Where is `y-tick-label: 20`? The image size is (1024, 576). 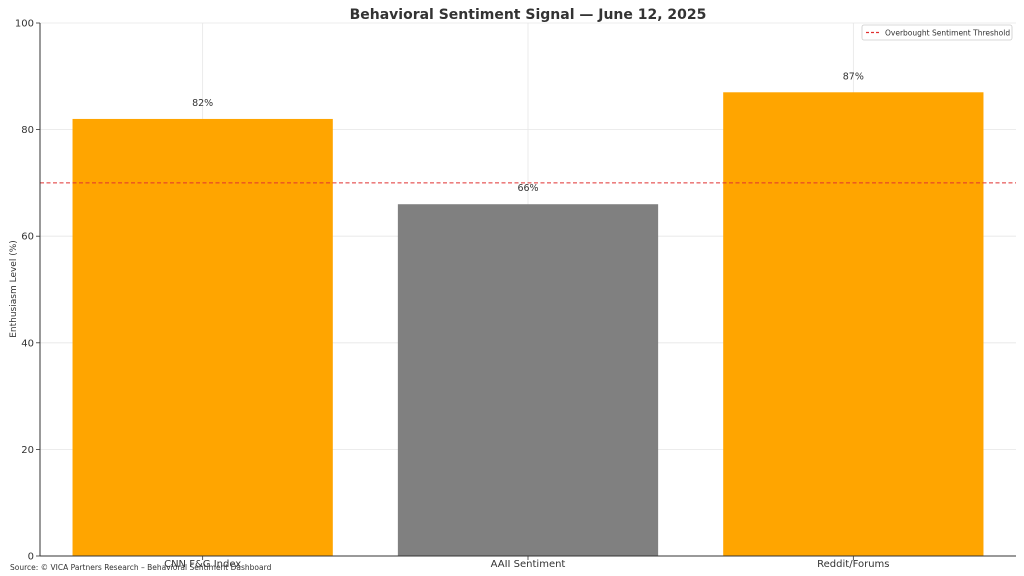
y-tick-label: 20 is located at coordinates (27, 450).